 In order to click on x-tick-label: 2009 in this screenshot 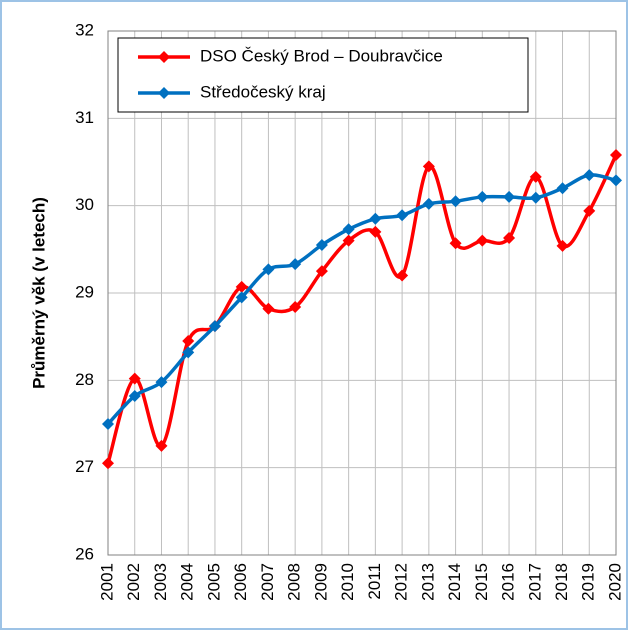, I will do `click(320, 582)`.